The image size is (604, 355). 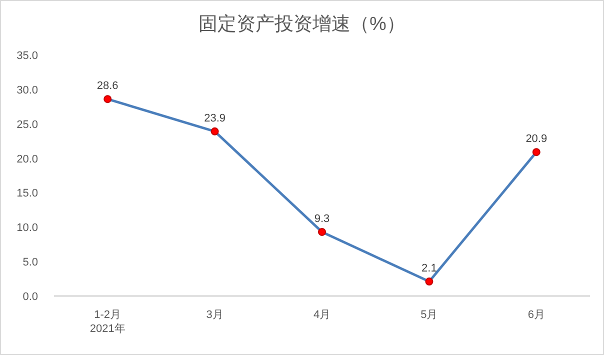 What do you see at coordinates (27, 56) in the screenshot?
I see `y-tick-label: 35.0` at bounding box center [27, 56].